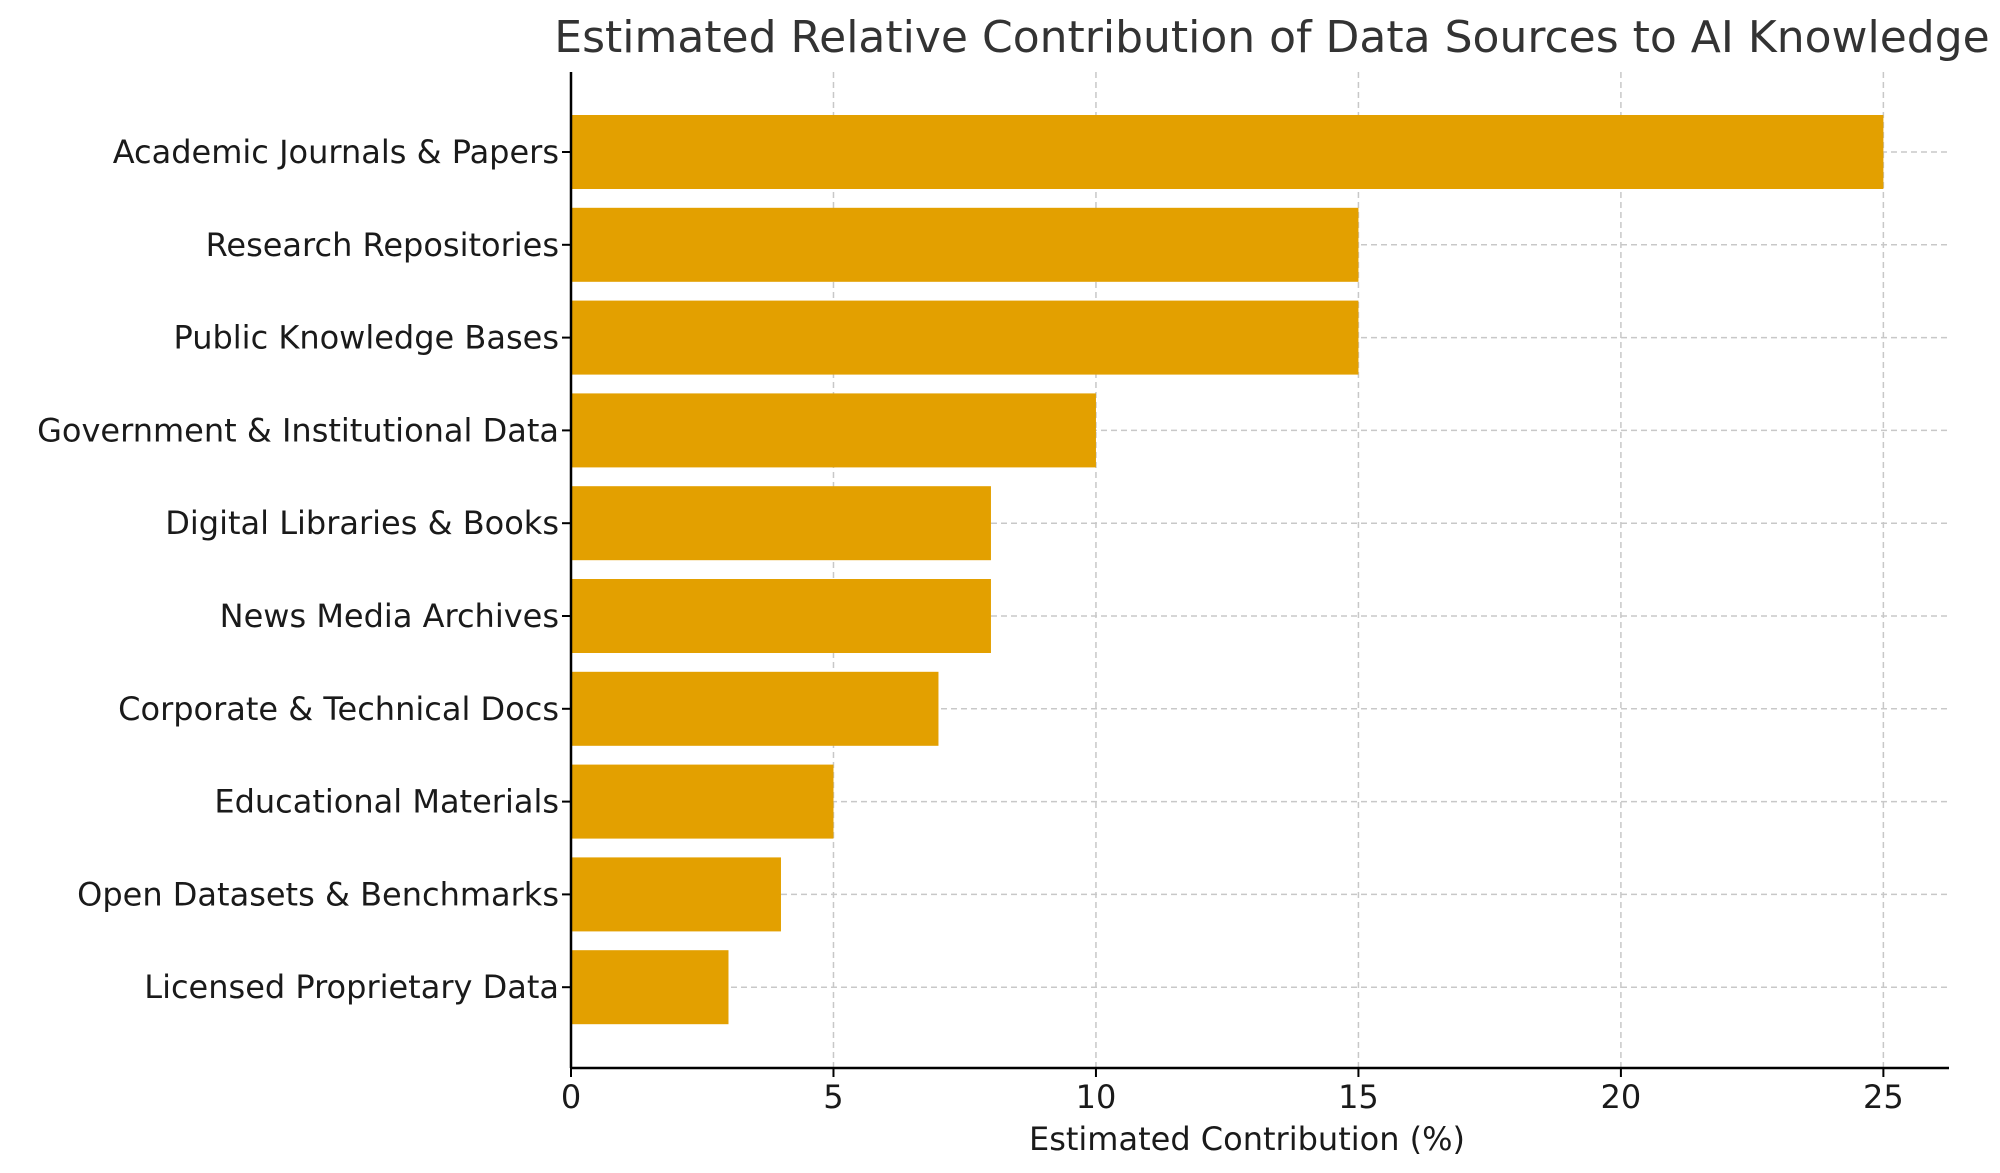 This screenshot has height=1173, width=2000. What do you see at coordinates (336, 152) in the screenshot?
I see `category-label: Academic Journals & Papers` at bounding box center [336, 152].